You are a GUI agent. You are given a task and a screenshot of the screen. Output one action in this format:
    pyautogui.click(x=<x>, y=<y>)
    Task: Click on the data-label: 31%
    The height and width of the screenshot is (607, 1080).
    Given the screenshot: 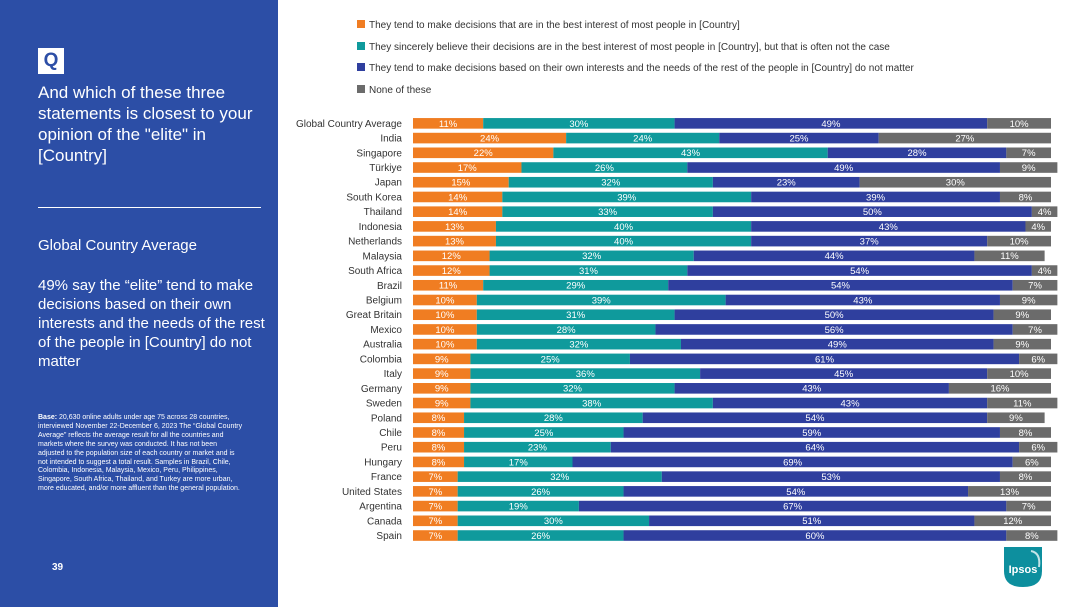 What is the action you would take?
    pyautogui.click(x=576, y=315)
    